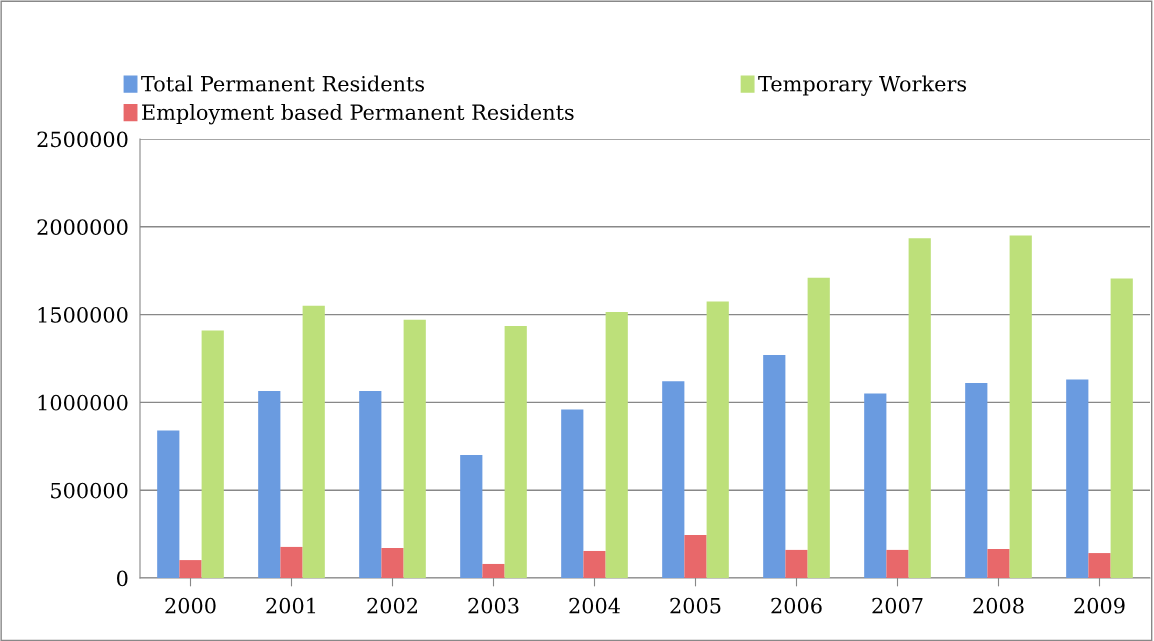 The width and height of the screenshot is (1154, 641). What do you see at coordinates (493, 605) in the screenshot?
I see `x-tick-label: 2003` at bounding box center [493, 605].